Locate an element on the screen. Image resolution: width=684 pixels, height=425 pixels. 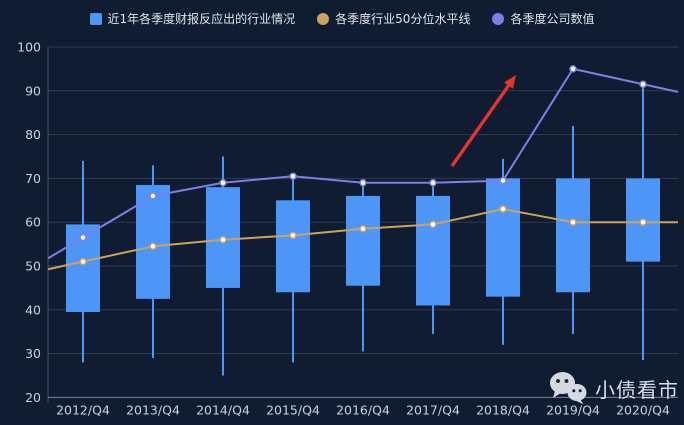
wechat-icon is located at coordinates (568, 388).